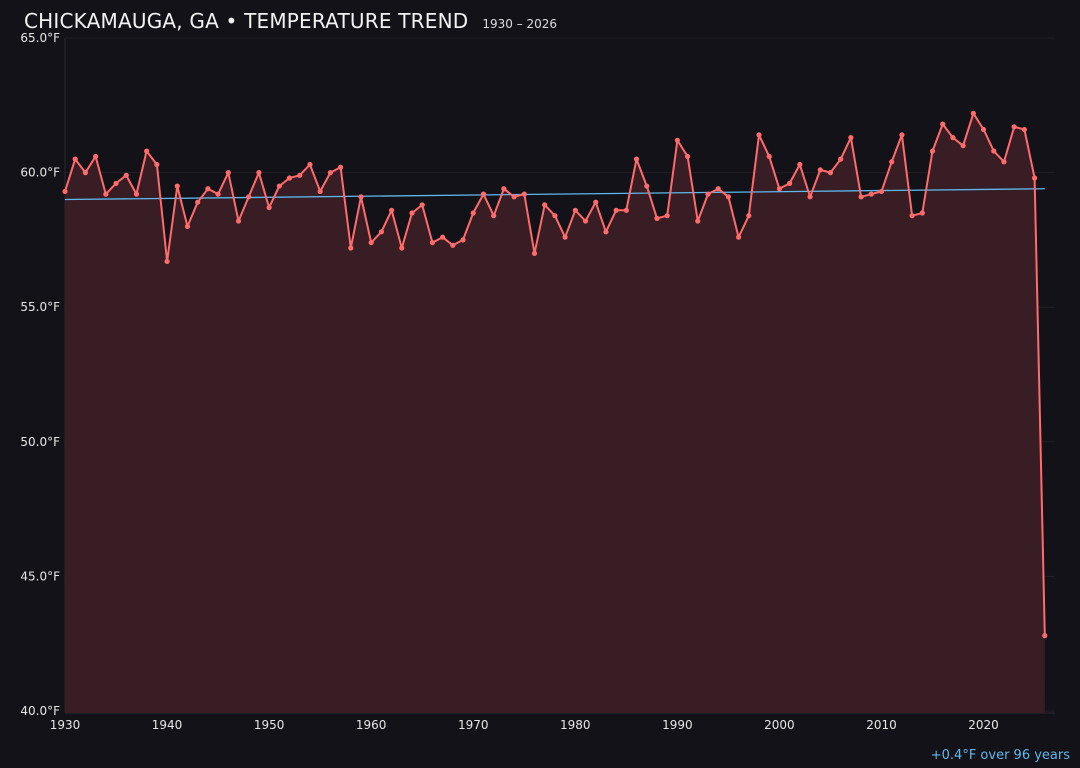 The image size is (1080, 768). I want to click on y-tick-label: 60.0°F, so click(40, 173).